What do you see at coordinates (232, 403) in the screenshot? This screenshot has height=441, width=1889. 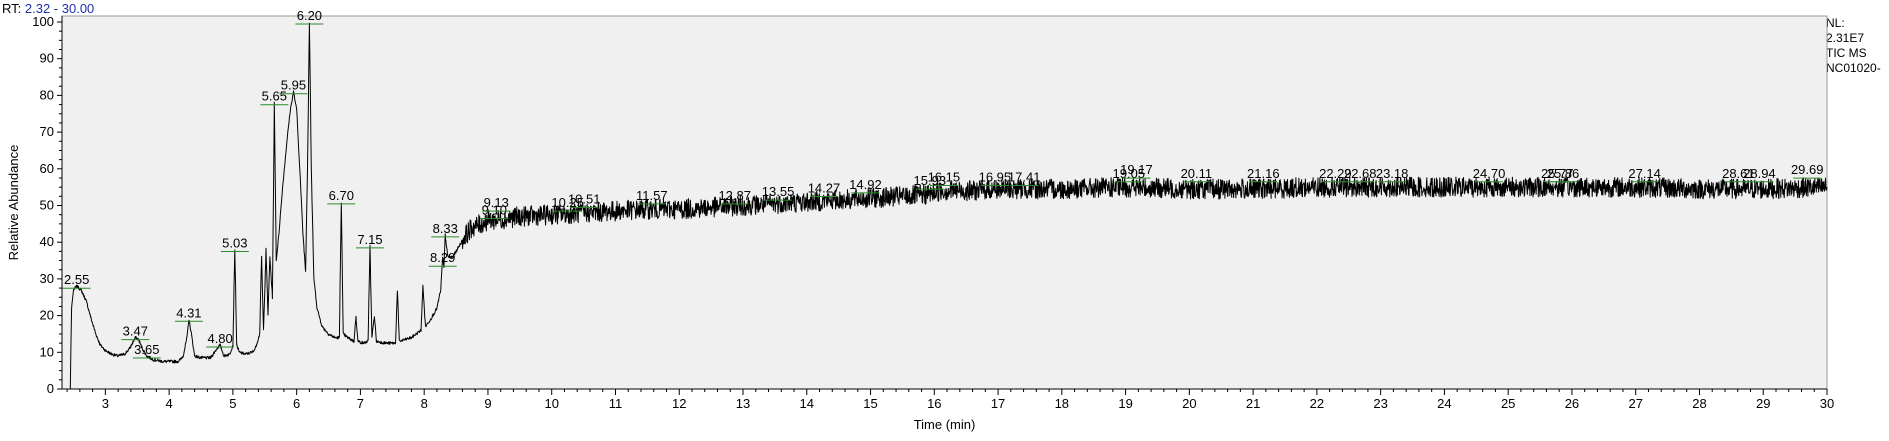 I see `x-tick-label: 5` at bounding box center [232, 403].